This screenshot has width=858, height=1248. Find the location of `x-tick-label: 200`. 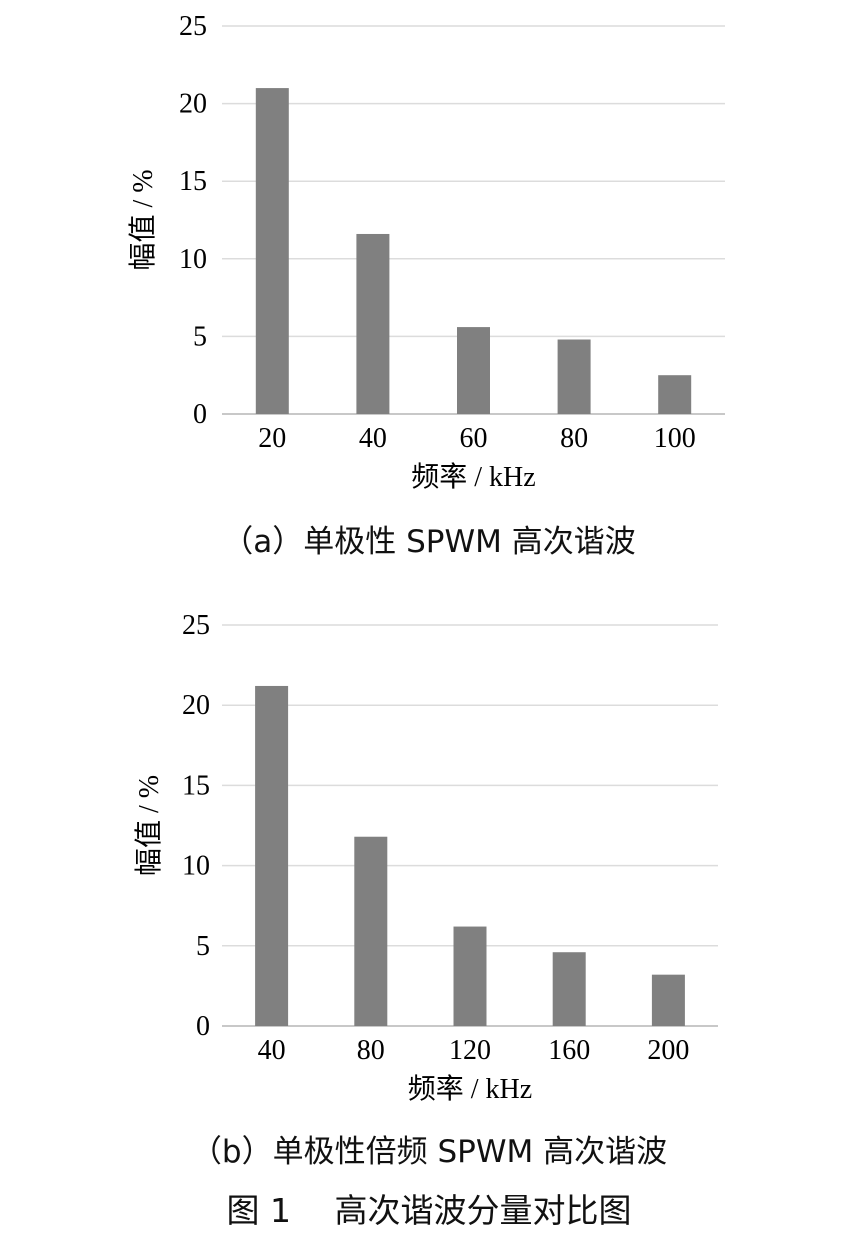

x-tick-label: 200 is located at coordinates (668, 1050).